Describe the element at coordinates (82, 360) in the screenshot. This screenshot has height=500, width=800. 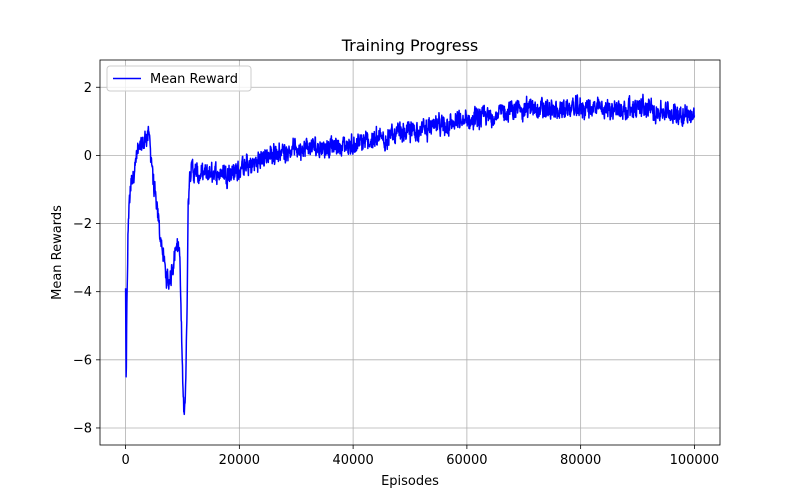
I see `y-tick-label: −6` at that location.